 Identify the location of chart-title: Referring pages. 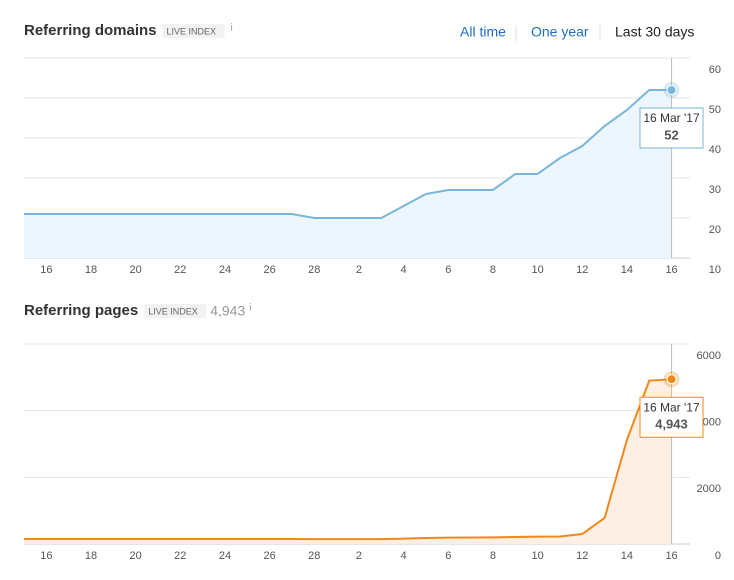
(81, 310).